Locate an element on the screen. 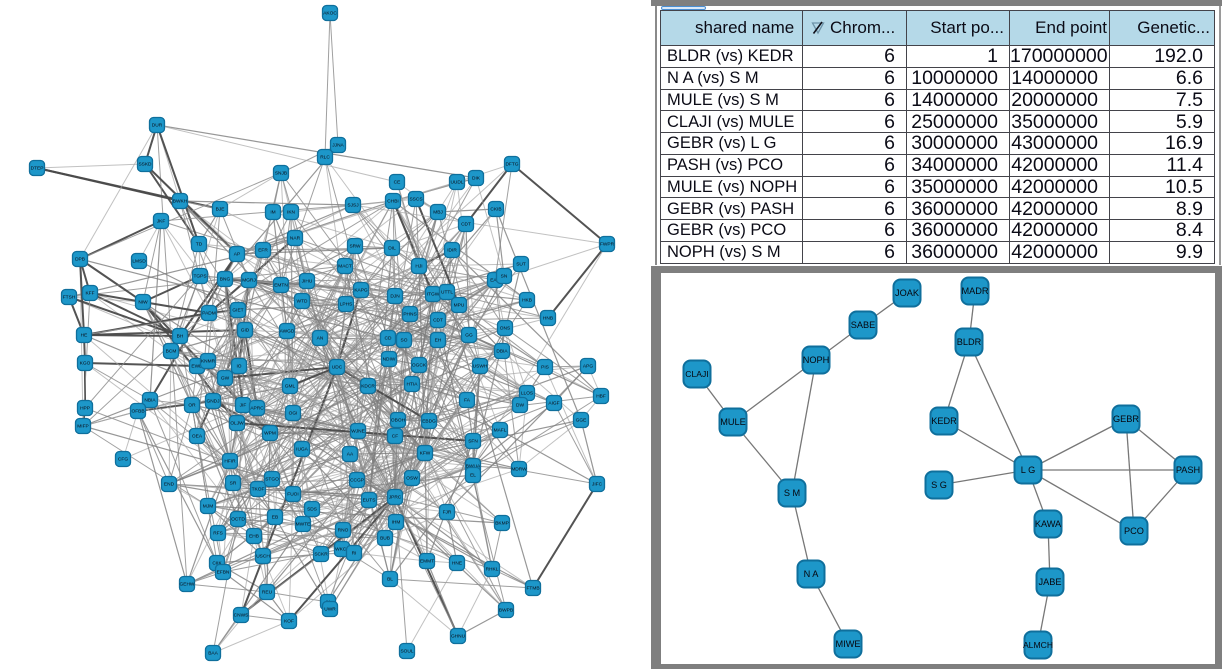 Image resolution: width=1222 pixels, height=669 pixels. svg-text: BUB is located at coordinates (385, 539).